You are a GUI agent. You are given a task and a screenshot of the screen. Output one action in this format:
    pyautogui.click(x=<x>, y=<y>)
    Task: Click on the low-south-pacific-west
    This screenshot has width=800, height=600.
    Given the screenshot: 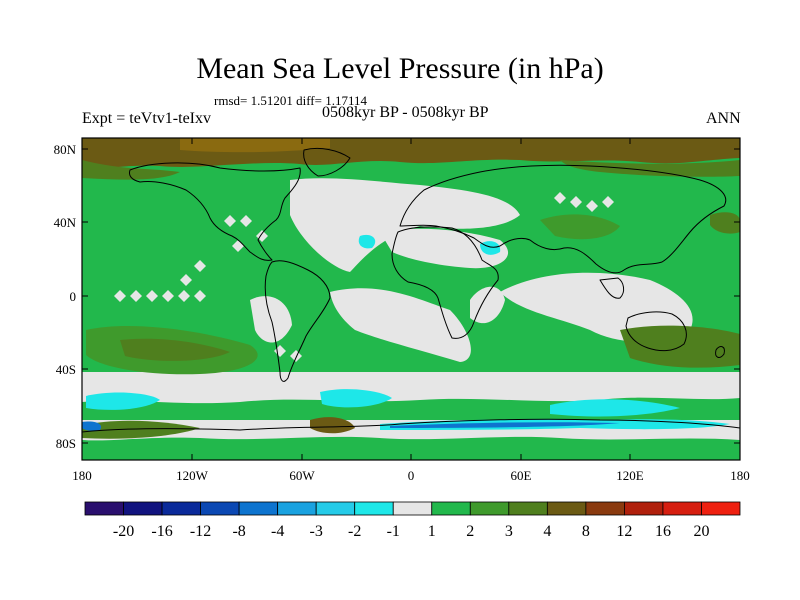 What is the action you would take?
    pyautogui.click(x=123, y=401)
    